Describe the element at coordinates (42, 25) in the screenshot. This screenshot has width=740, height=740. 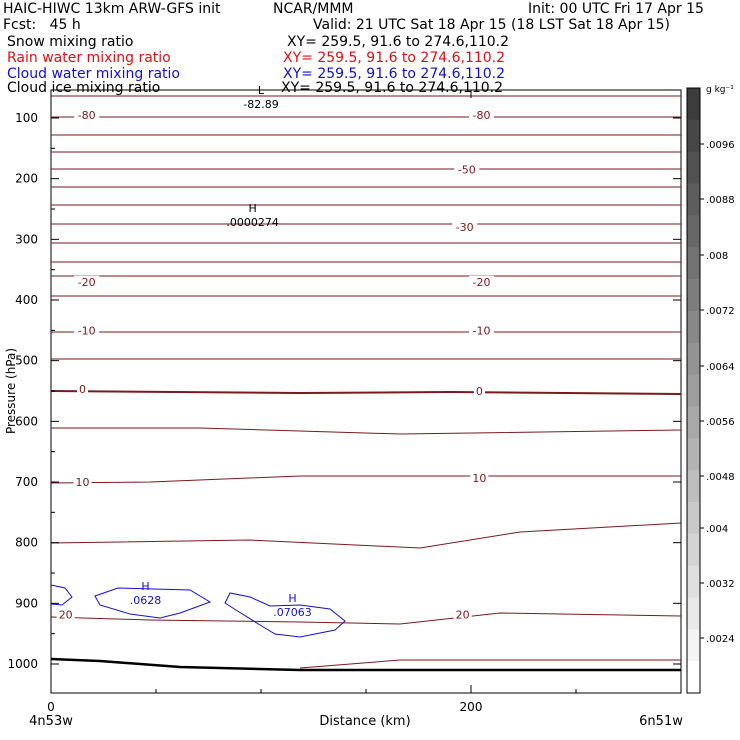
I see `forecast-hour: Fcst: 45 h` at that location.